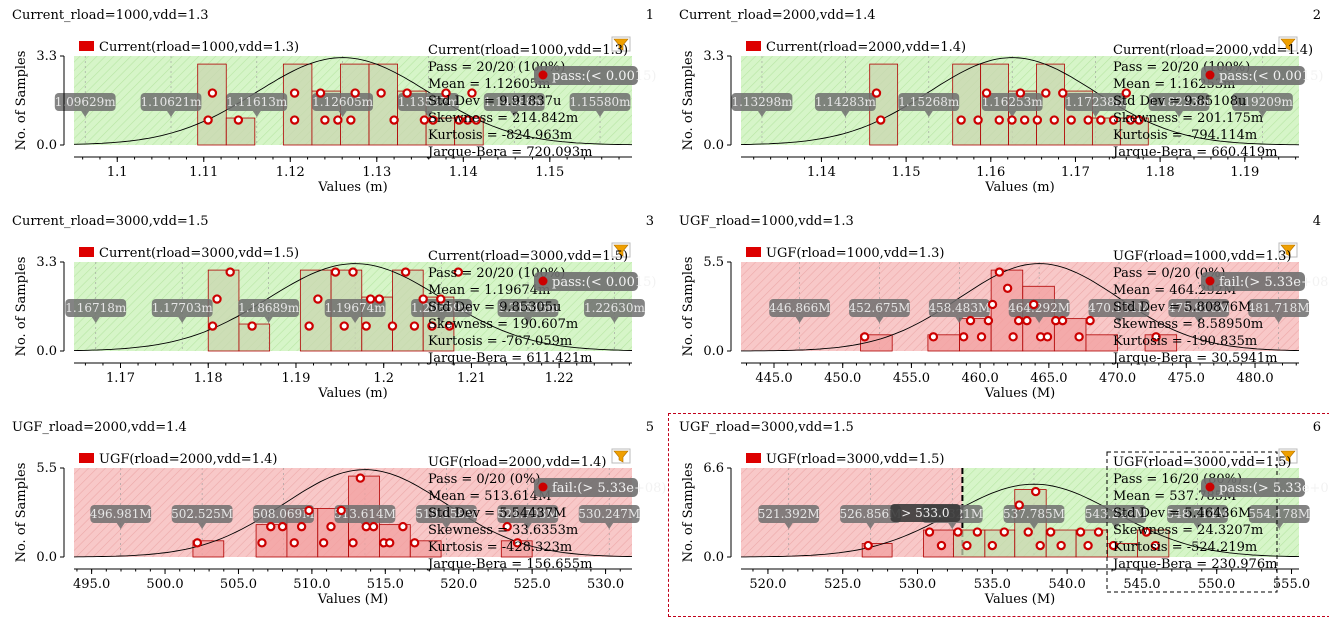  What do you see at coordinates (515, 105) in the screenshot?
I see `sigma-tag: 1.14588m` at bounding box center [515, 105].